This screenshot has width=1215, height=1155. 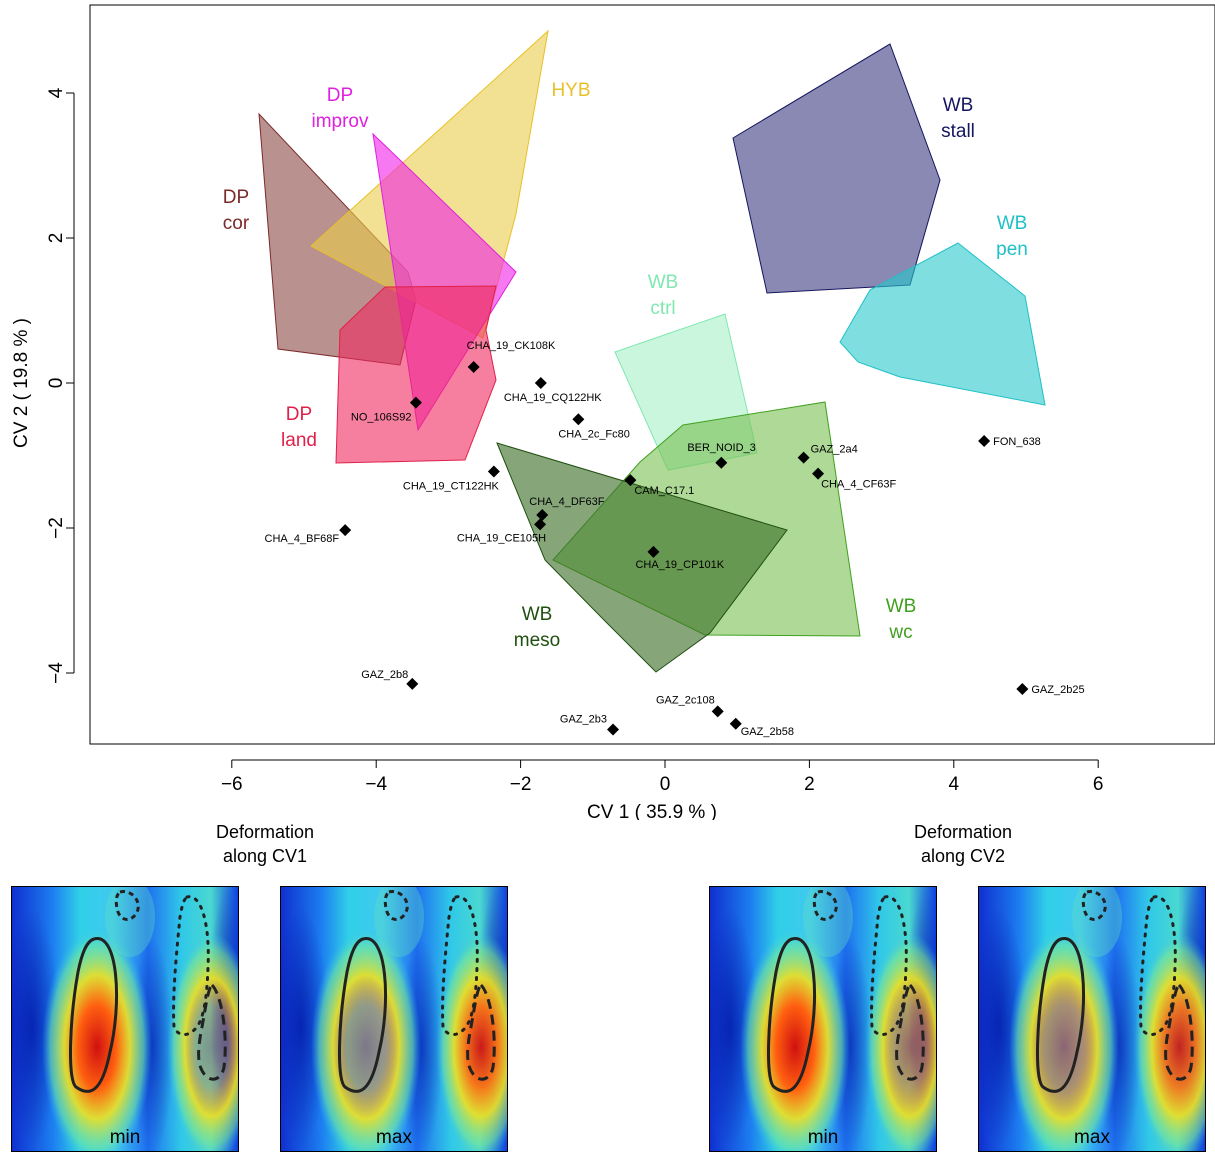 What do you see at coordinates (613, 729) in the screenshot?
I see `point-gaz_2b3` at bounding box center [613, 729].